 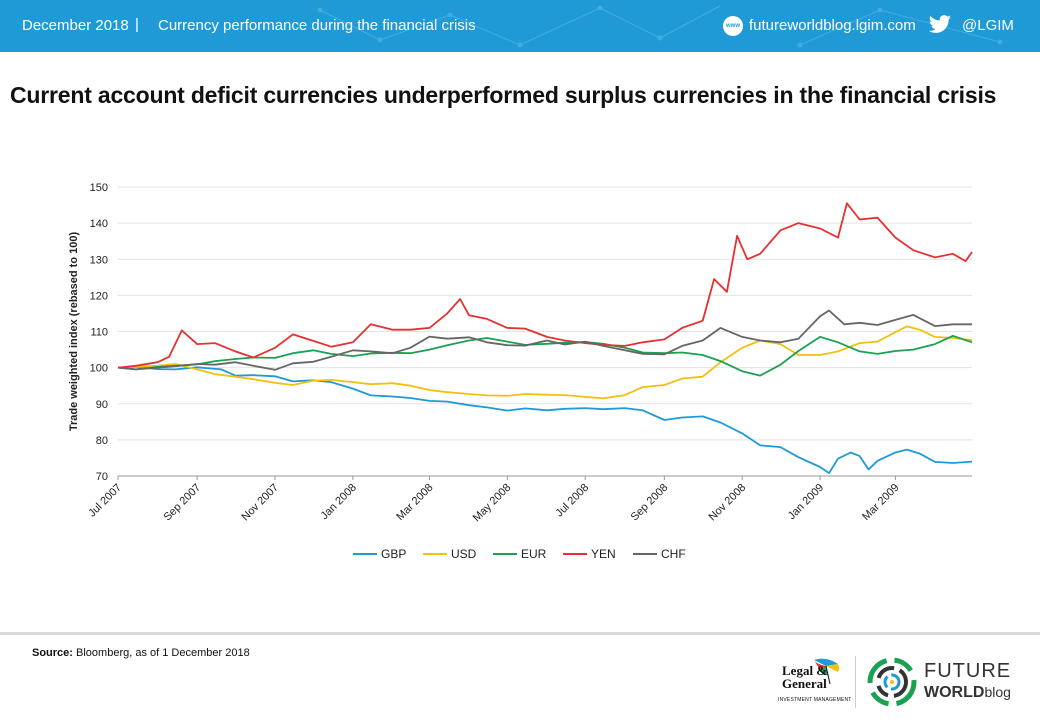 What do you see at coordinates (99, 224) in the screenshot?
I see `y-tick-label: 140` at bounding box center [99, 224].